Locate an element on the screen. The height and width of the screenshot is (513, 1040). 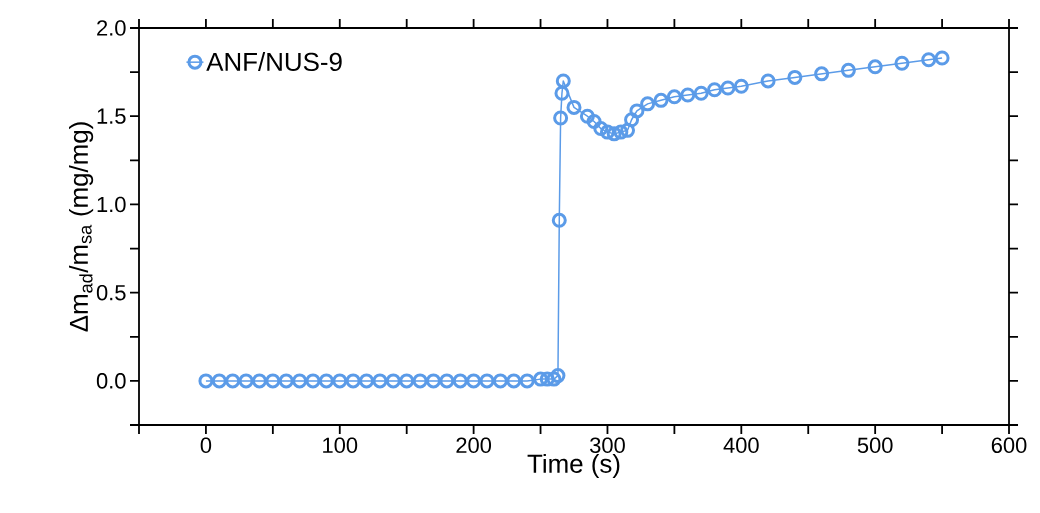
x-tick-label: 300 is located at coordinates (607, 445).